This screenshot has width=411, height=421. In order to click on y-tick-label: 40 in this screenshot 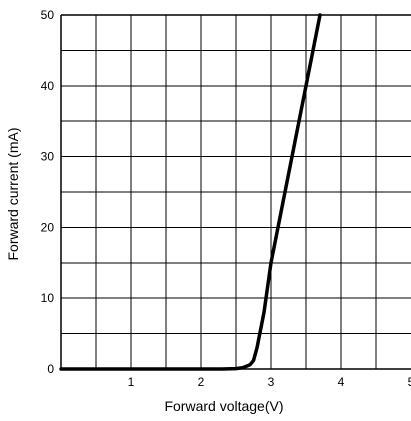, I will do `click(48, 86)`.